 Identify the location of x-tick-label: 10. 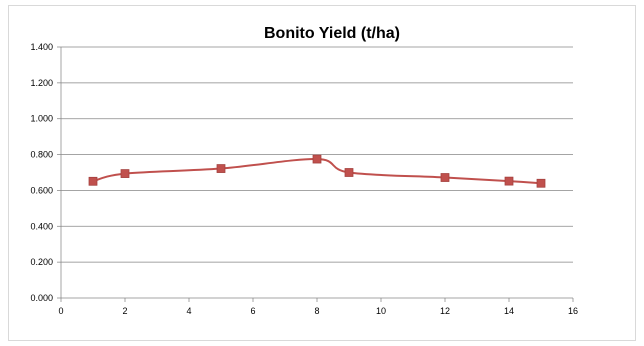
(381, 311).